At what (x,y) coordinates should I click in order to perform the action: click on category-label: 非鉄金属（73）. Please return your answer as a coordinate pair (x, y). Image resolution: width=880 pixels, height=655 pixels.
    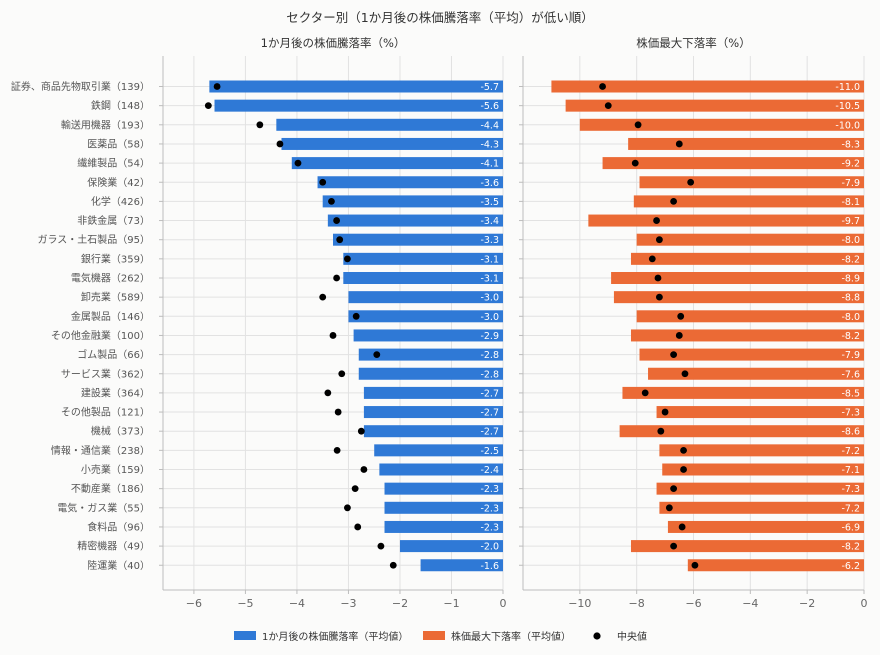
    Looking at the image, I should click on (113, 220).